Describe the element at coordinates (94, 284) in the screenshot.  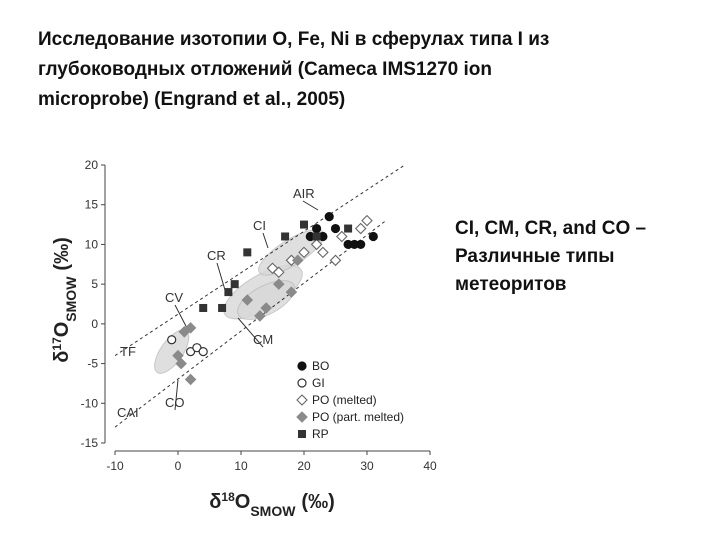
I see `y-tick-label: 5` at that location.